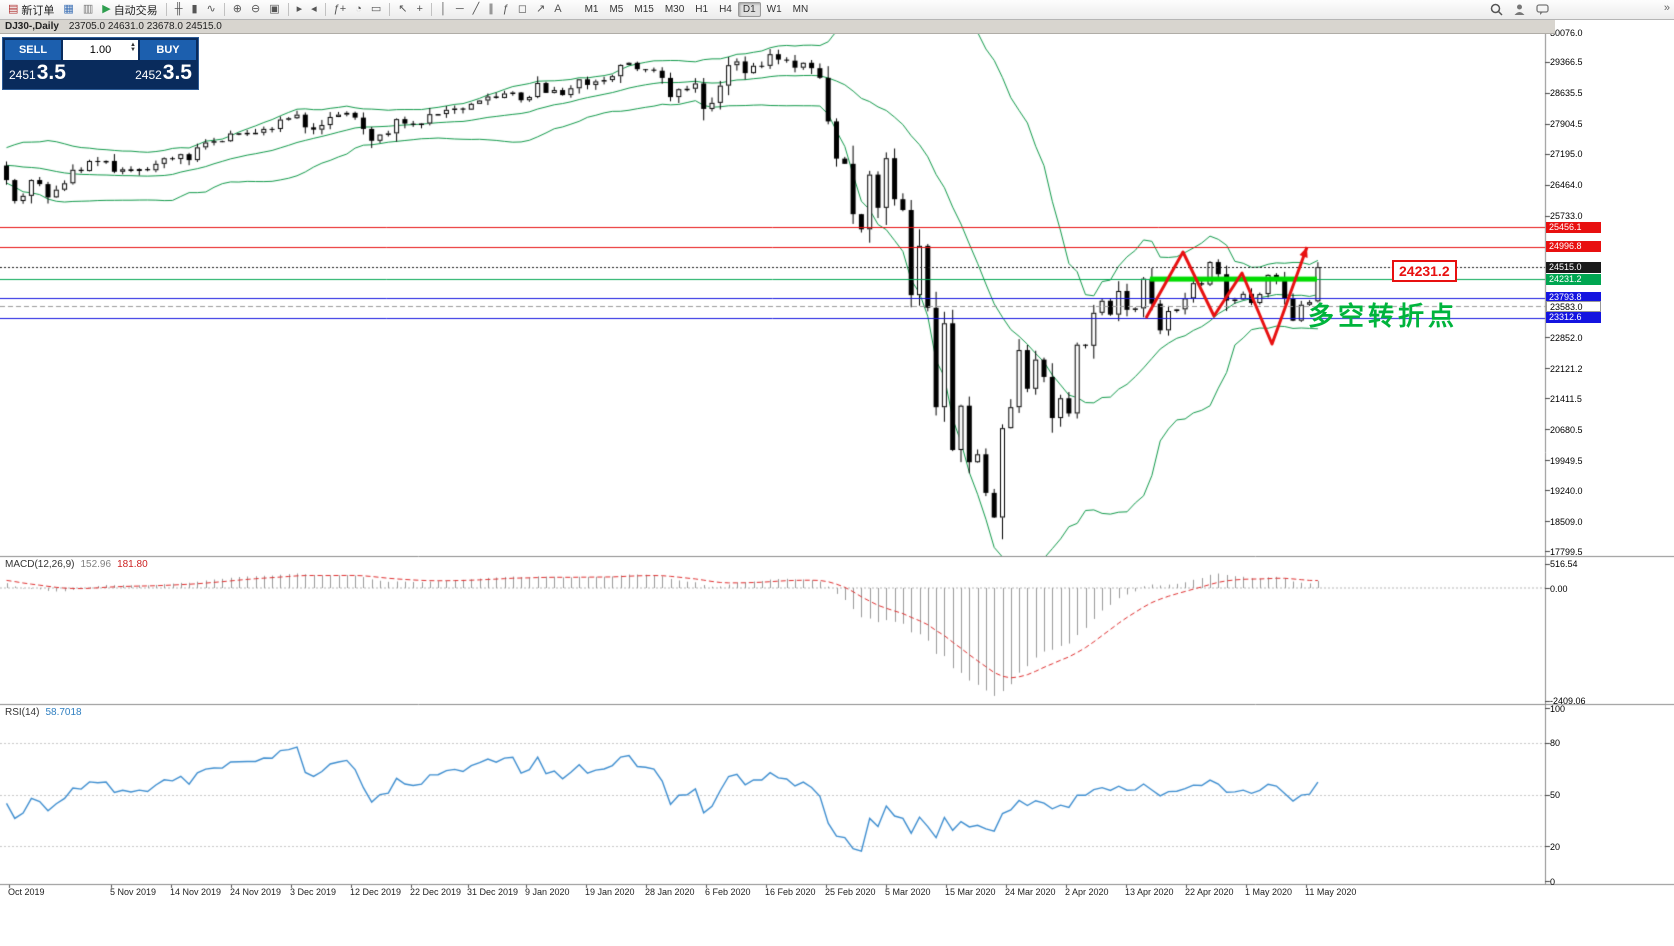 This screenshot has width=1674, height=946. I want to click on volume-spinner: ▲ ▼, so click(133, 47).